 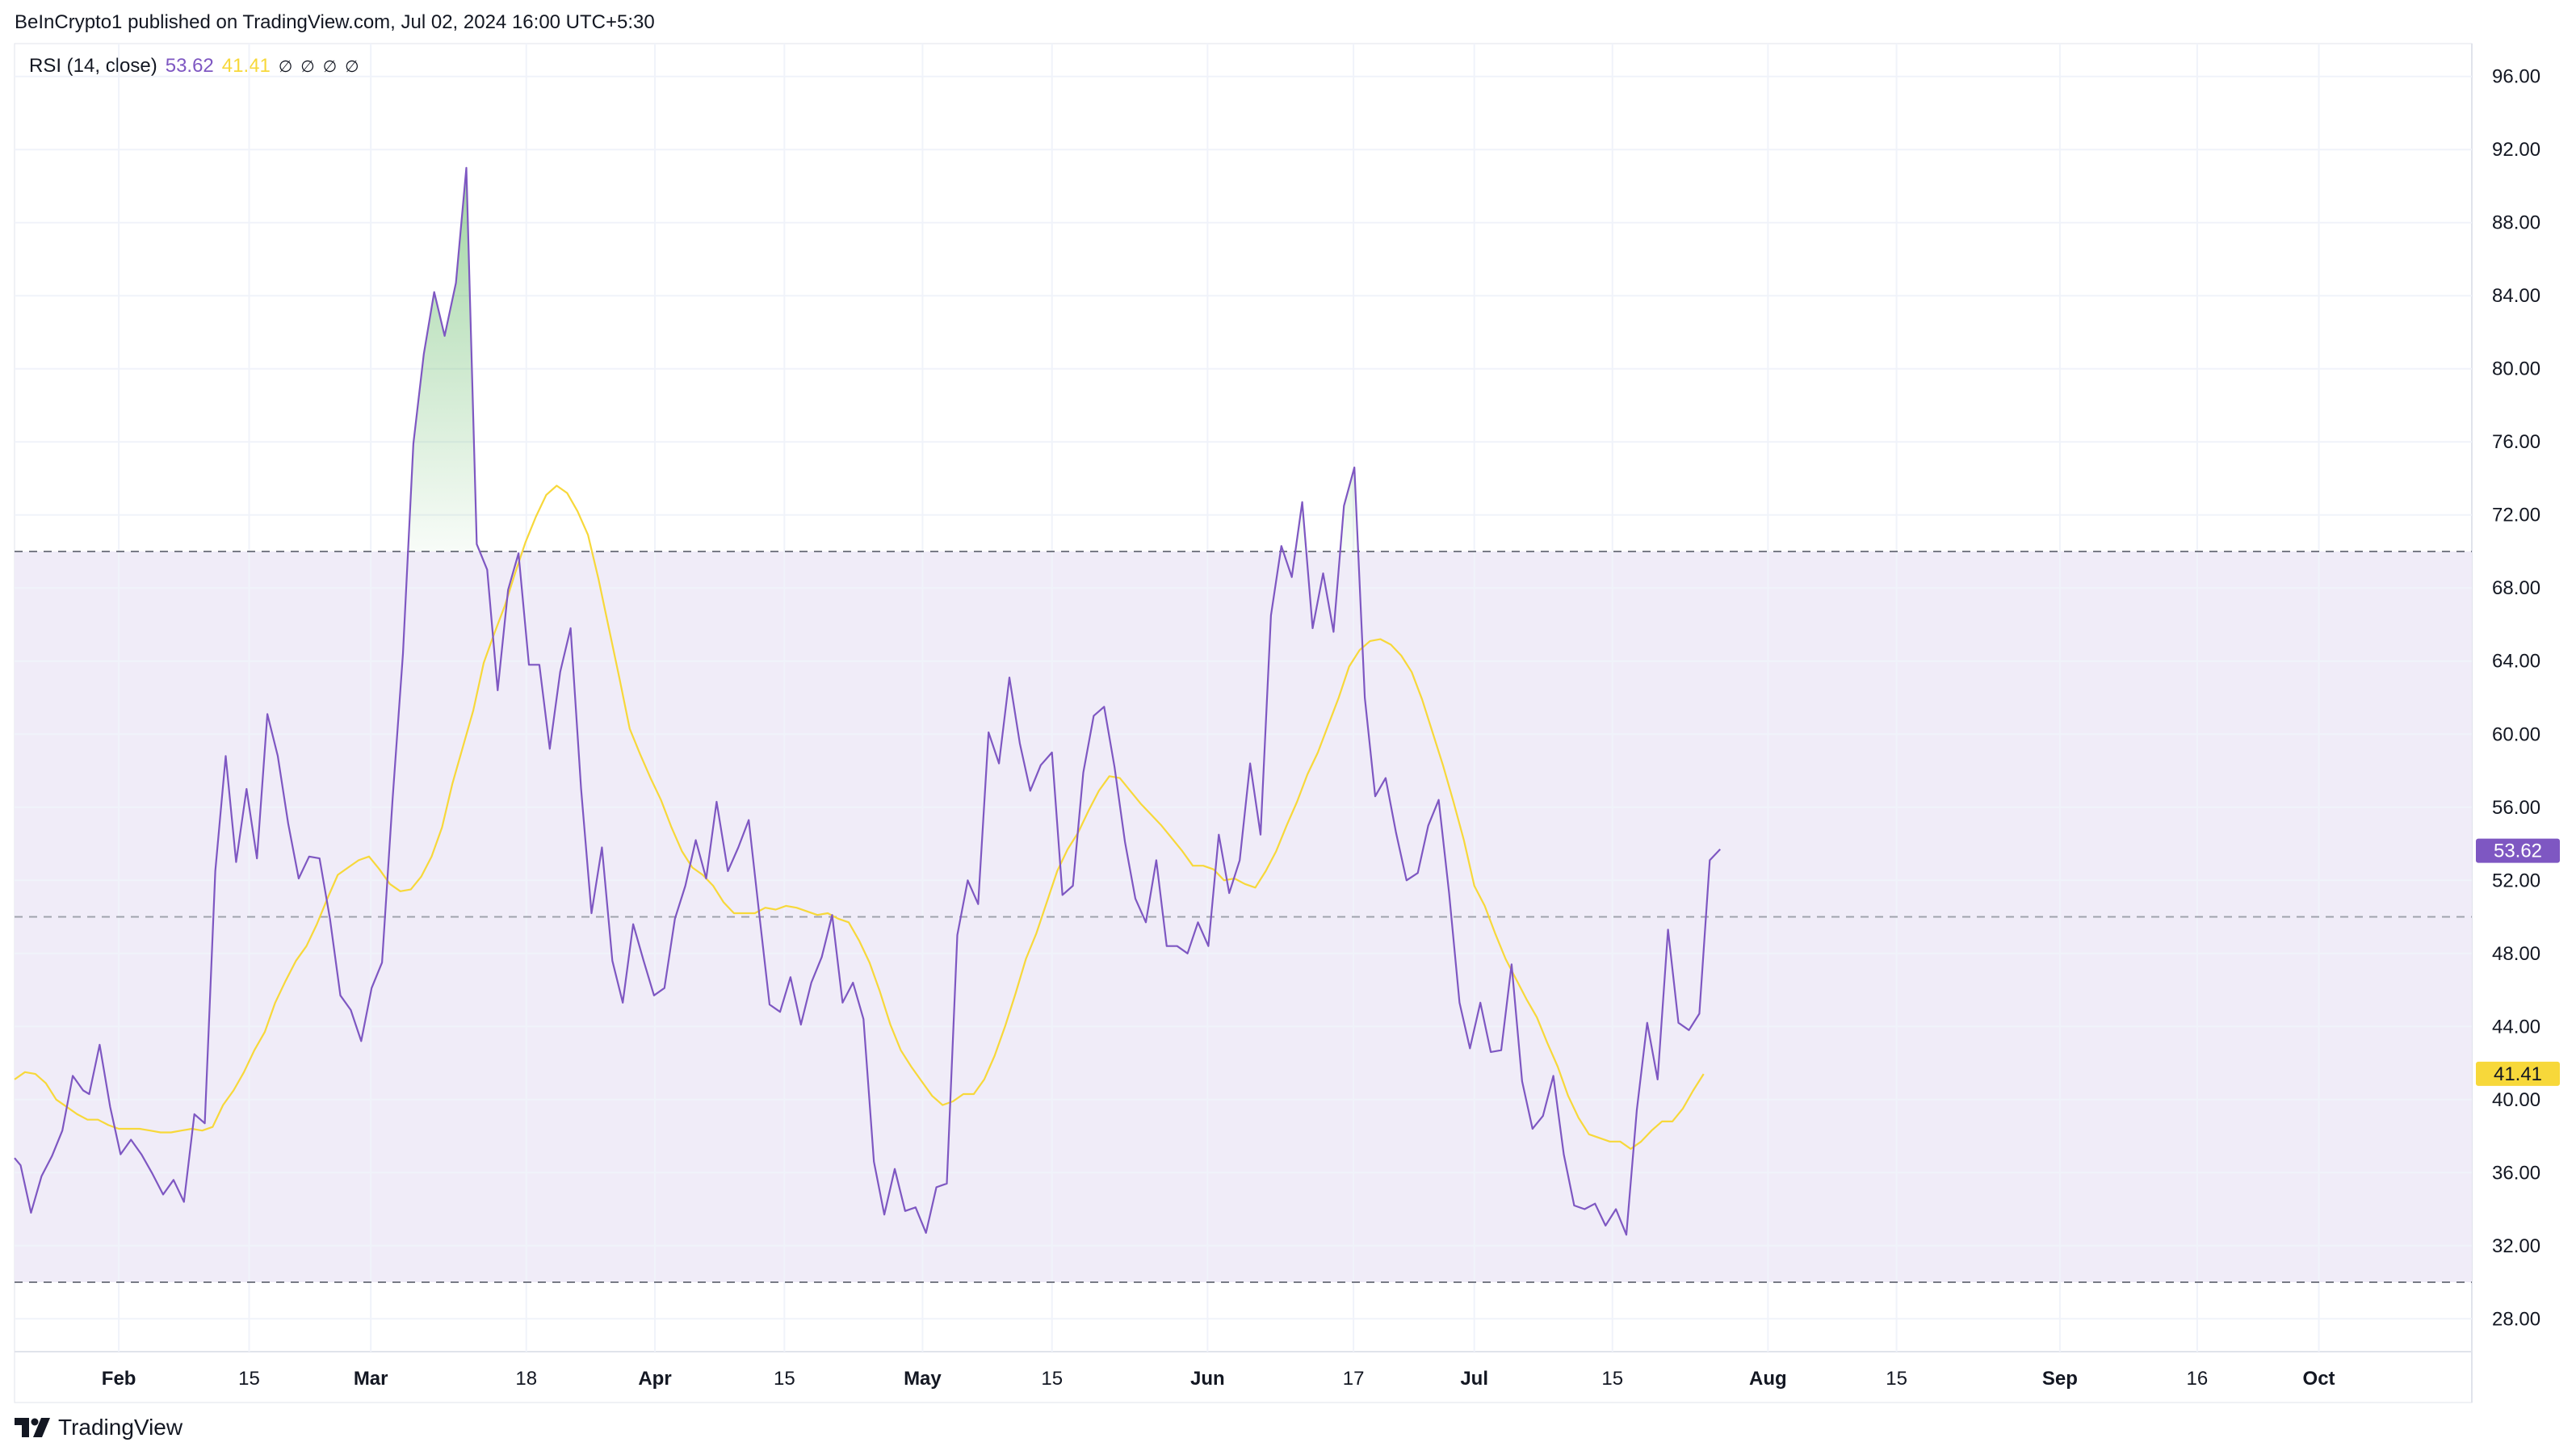 What do you see at coordinates (654, 1379) in the screenshot?
I see `x-tick-label: Apr` at bounding box center [654, 1379].